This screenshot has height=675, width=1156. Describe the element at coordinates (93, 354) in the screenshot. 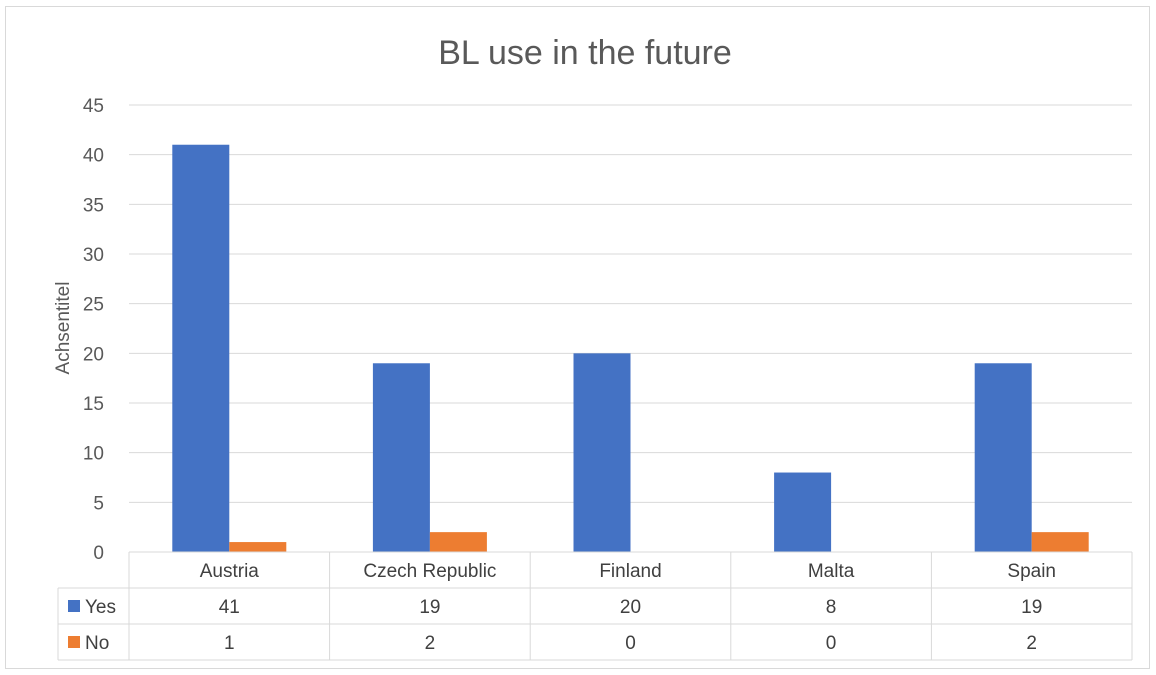

I see `y-tick-label: 20` at that location.